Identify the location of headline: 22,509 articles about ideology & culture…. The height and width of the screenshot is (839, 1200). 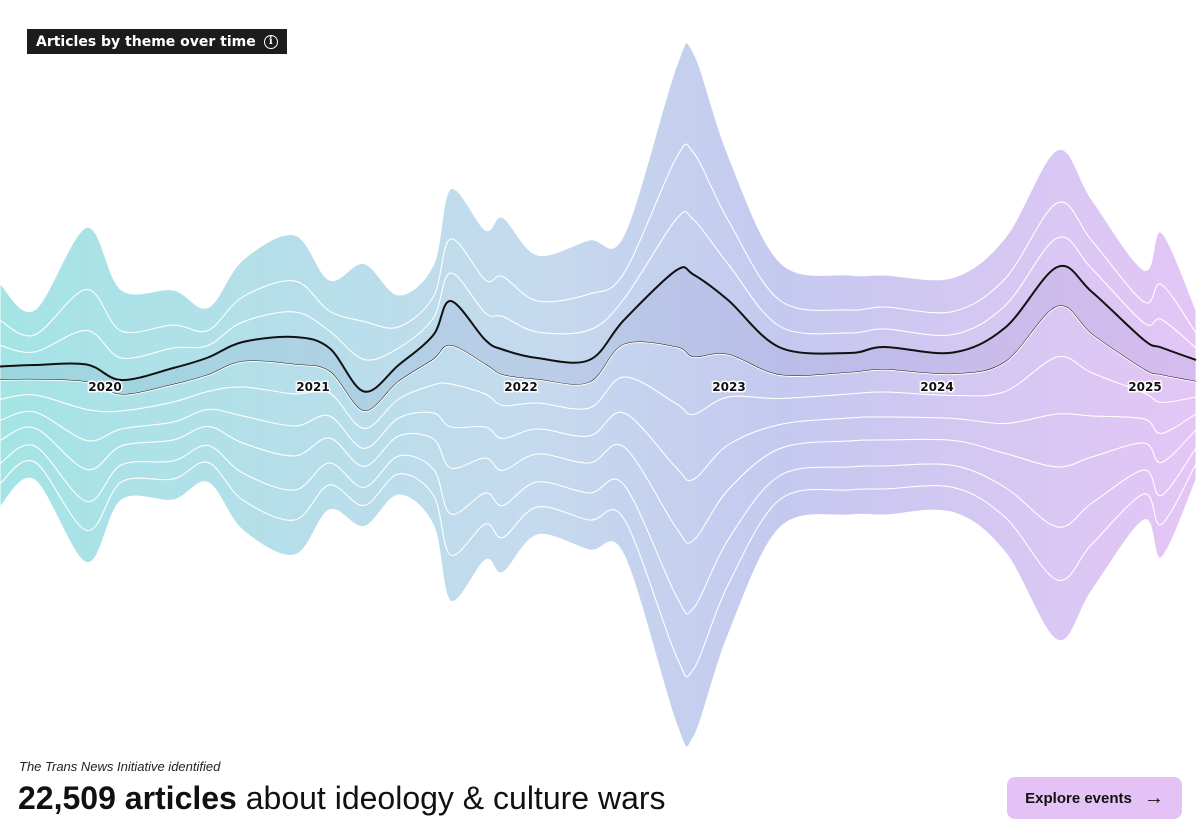
(342, 798).